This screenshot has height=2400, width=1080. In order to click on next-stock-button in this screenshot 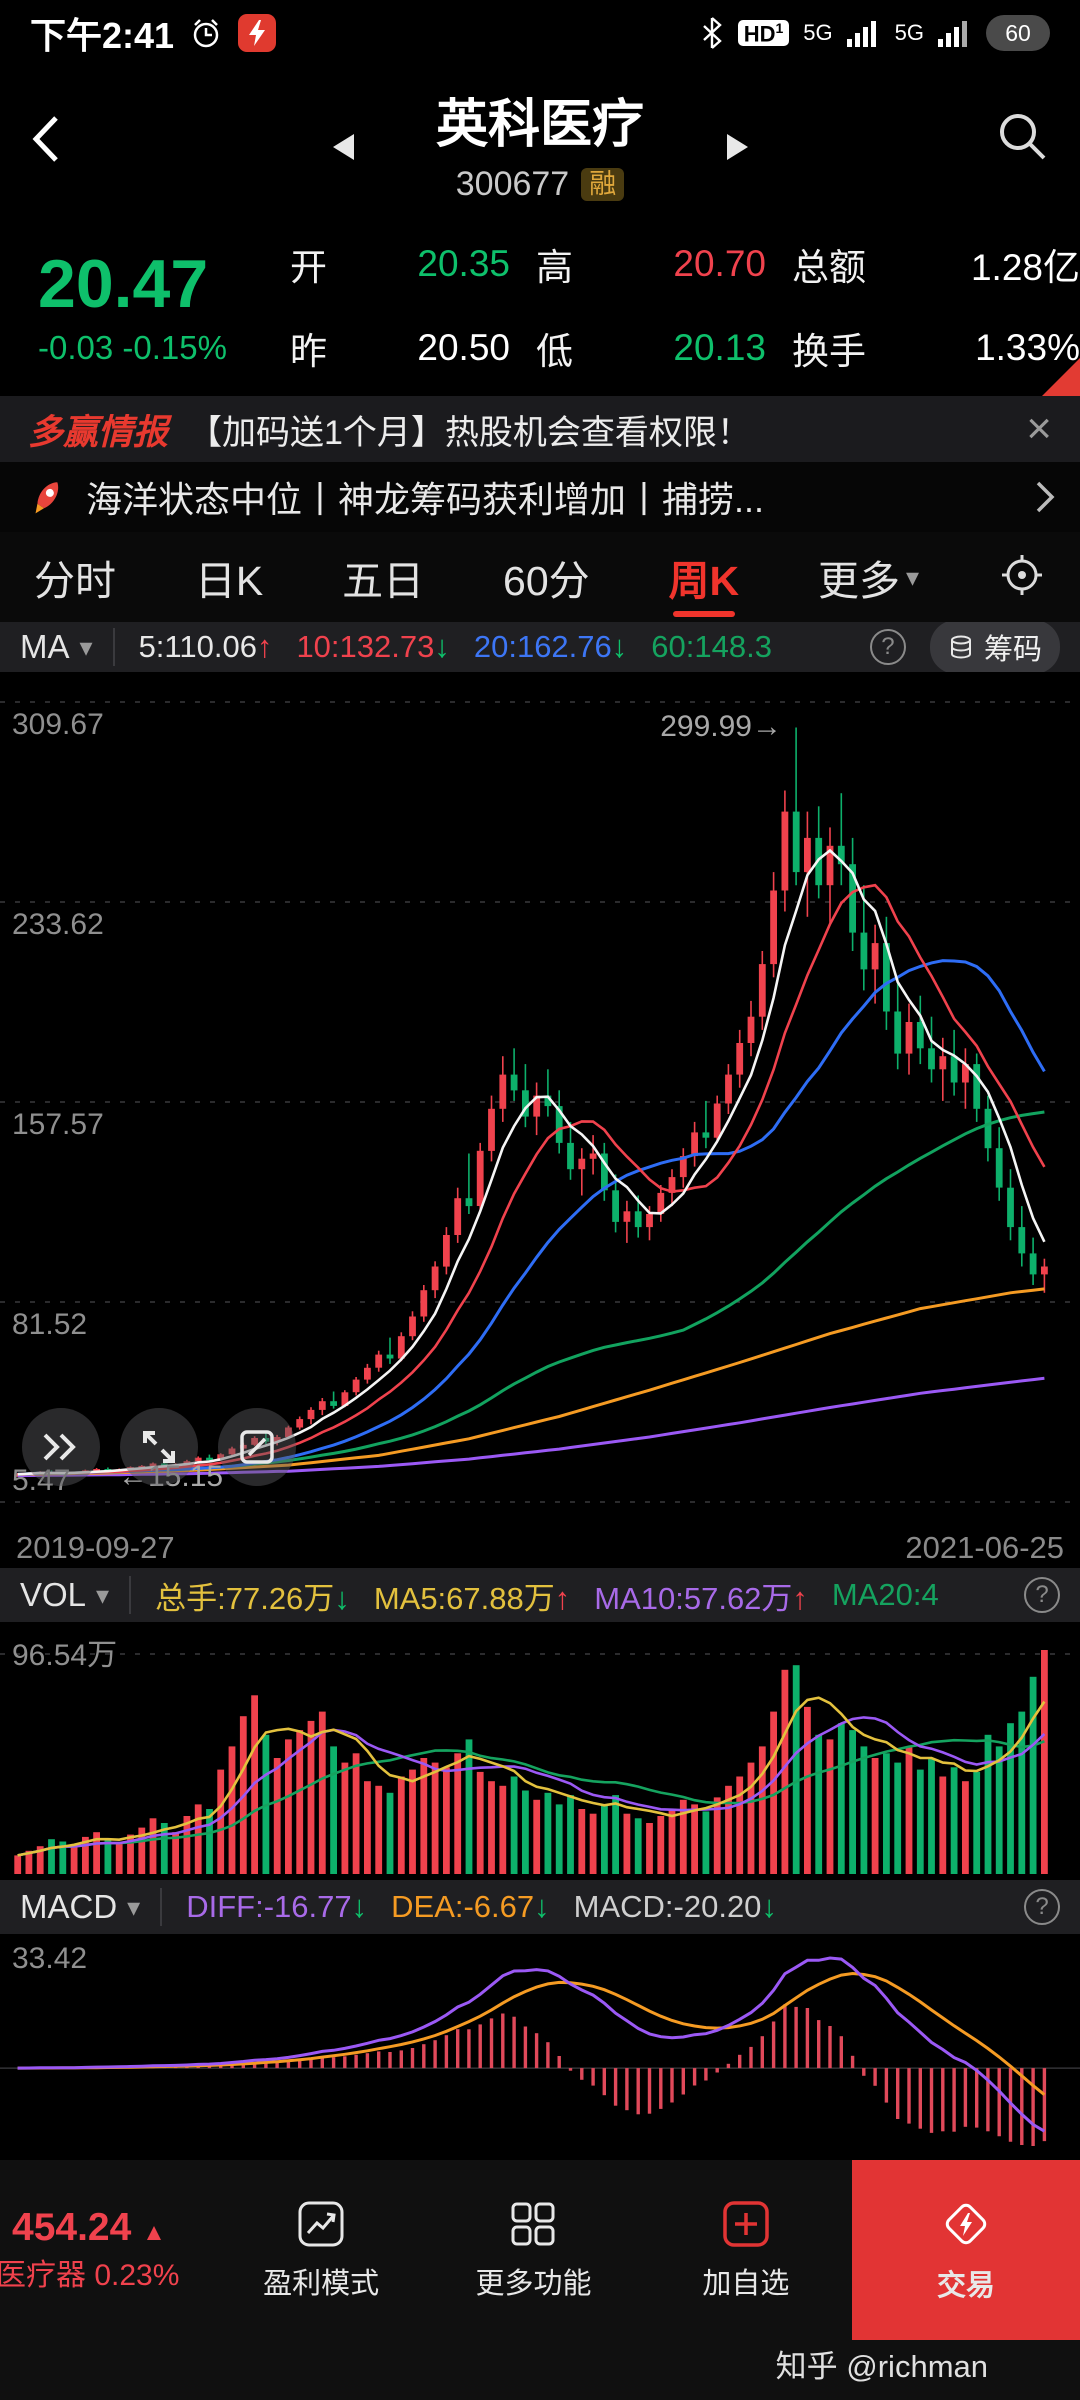, I will do `click(738, 149)`.